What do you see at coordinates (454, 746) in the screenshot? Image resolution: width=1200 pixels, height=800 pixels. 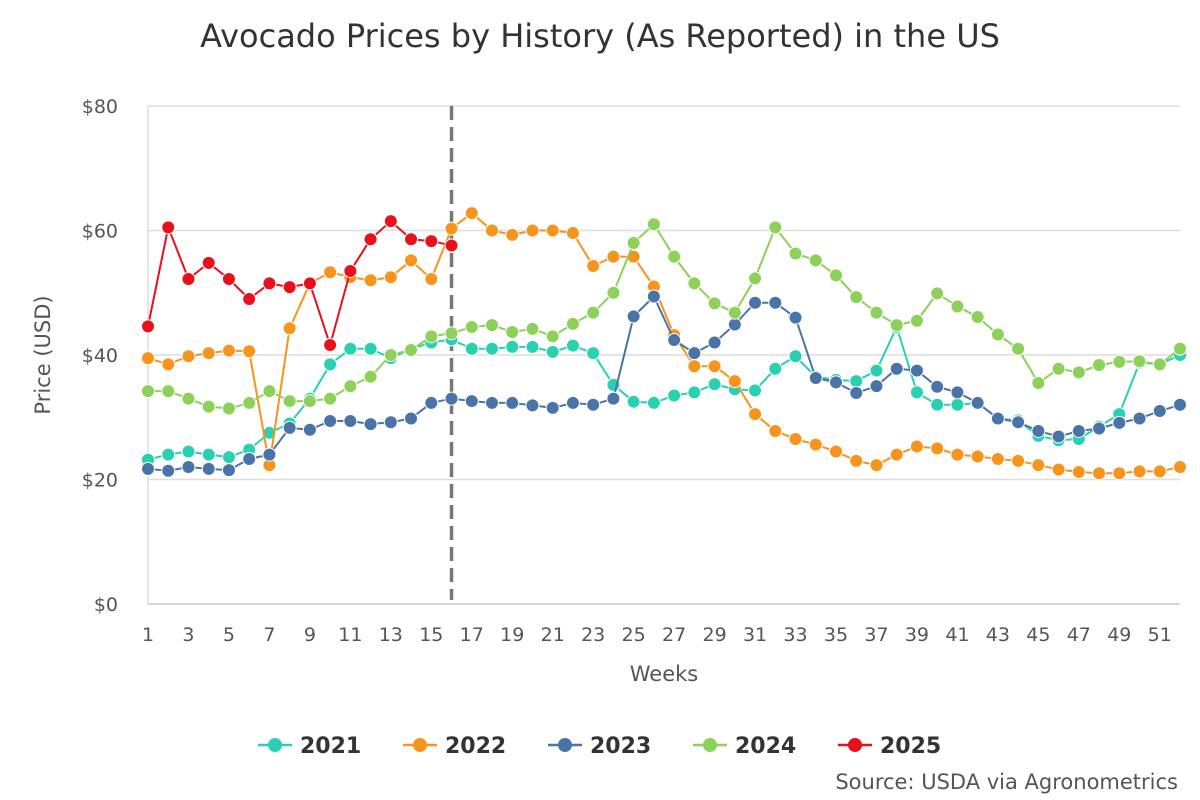 I see `legend-item-2022: 2022` at bounding box center [454, 746].